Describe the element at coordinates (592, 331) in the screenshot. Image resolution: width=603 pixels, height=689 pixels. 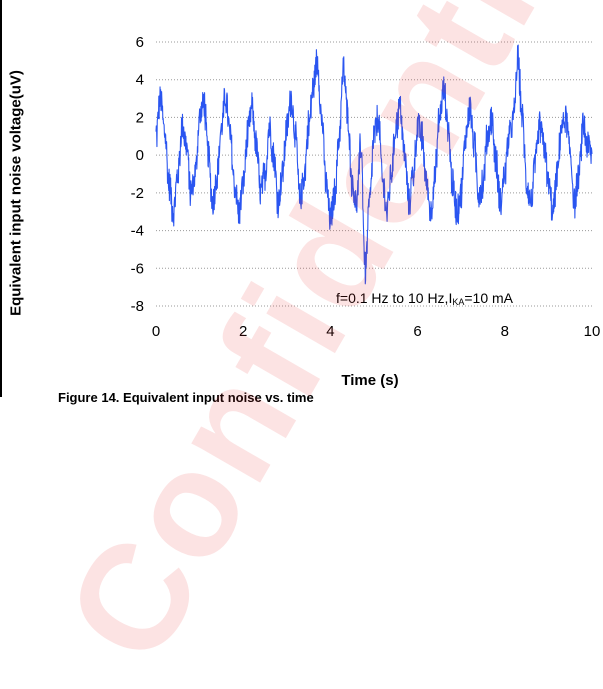
I see `x-tick-label: 10` at that location.